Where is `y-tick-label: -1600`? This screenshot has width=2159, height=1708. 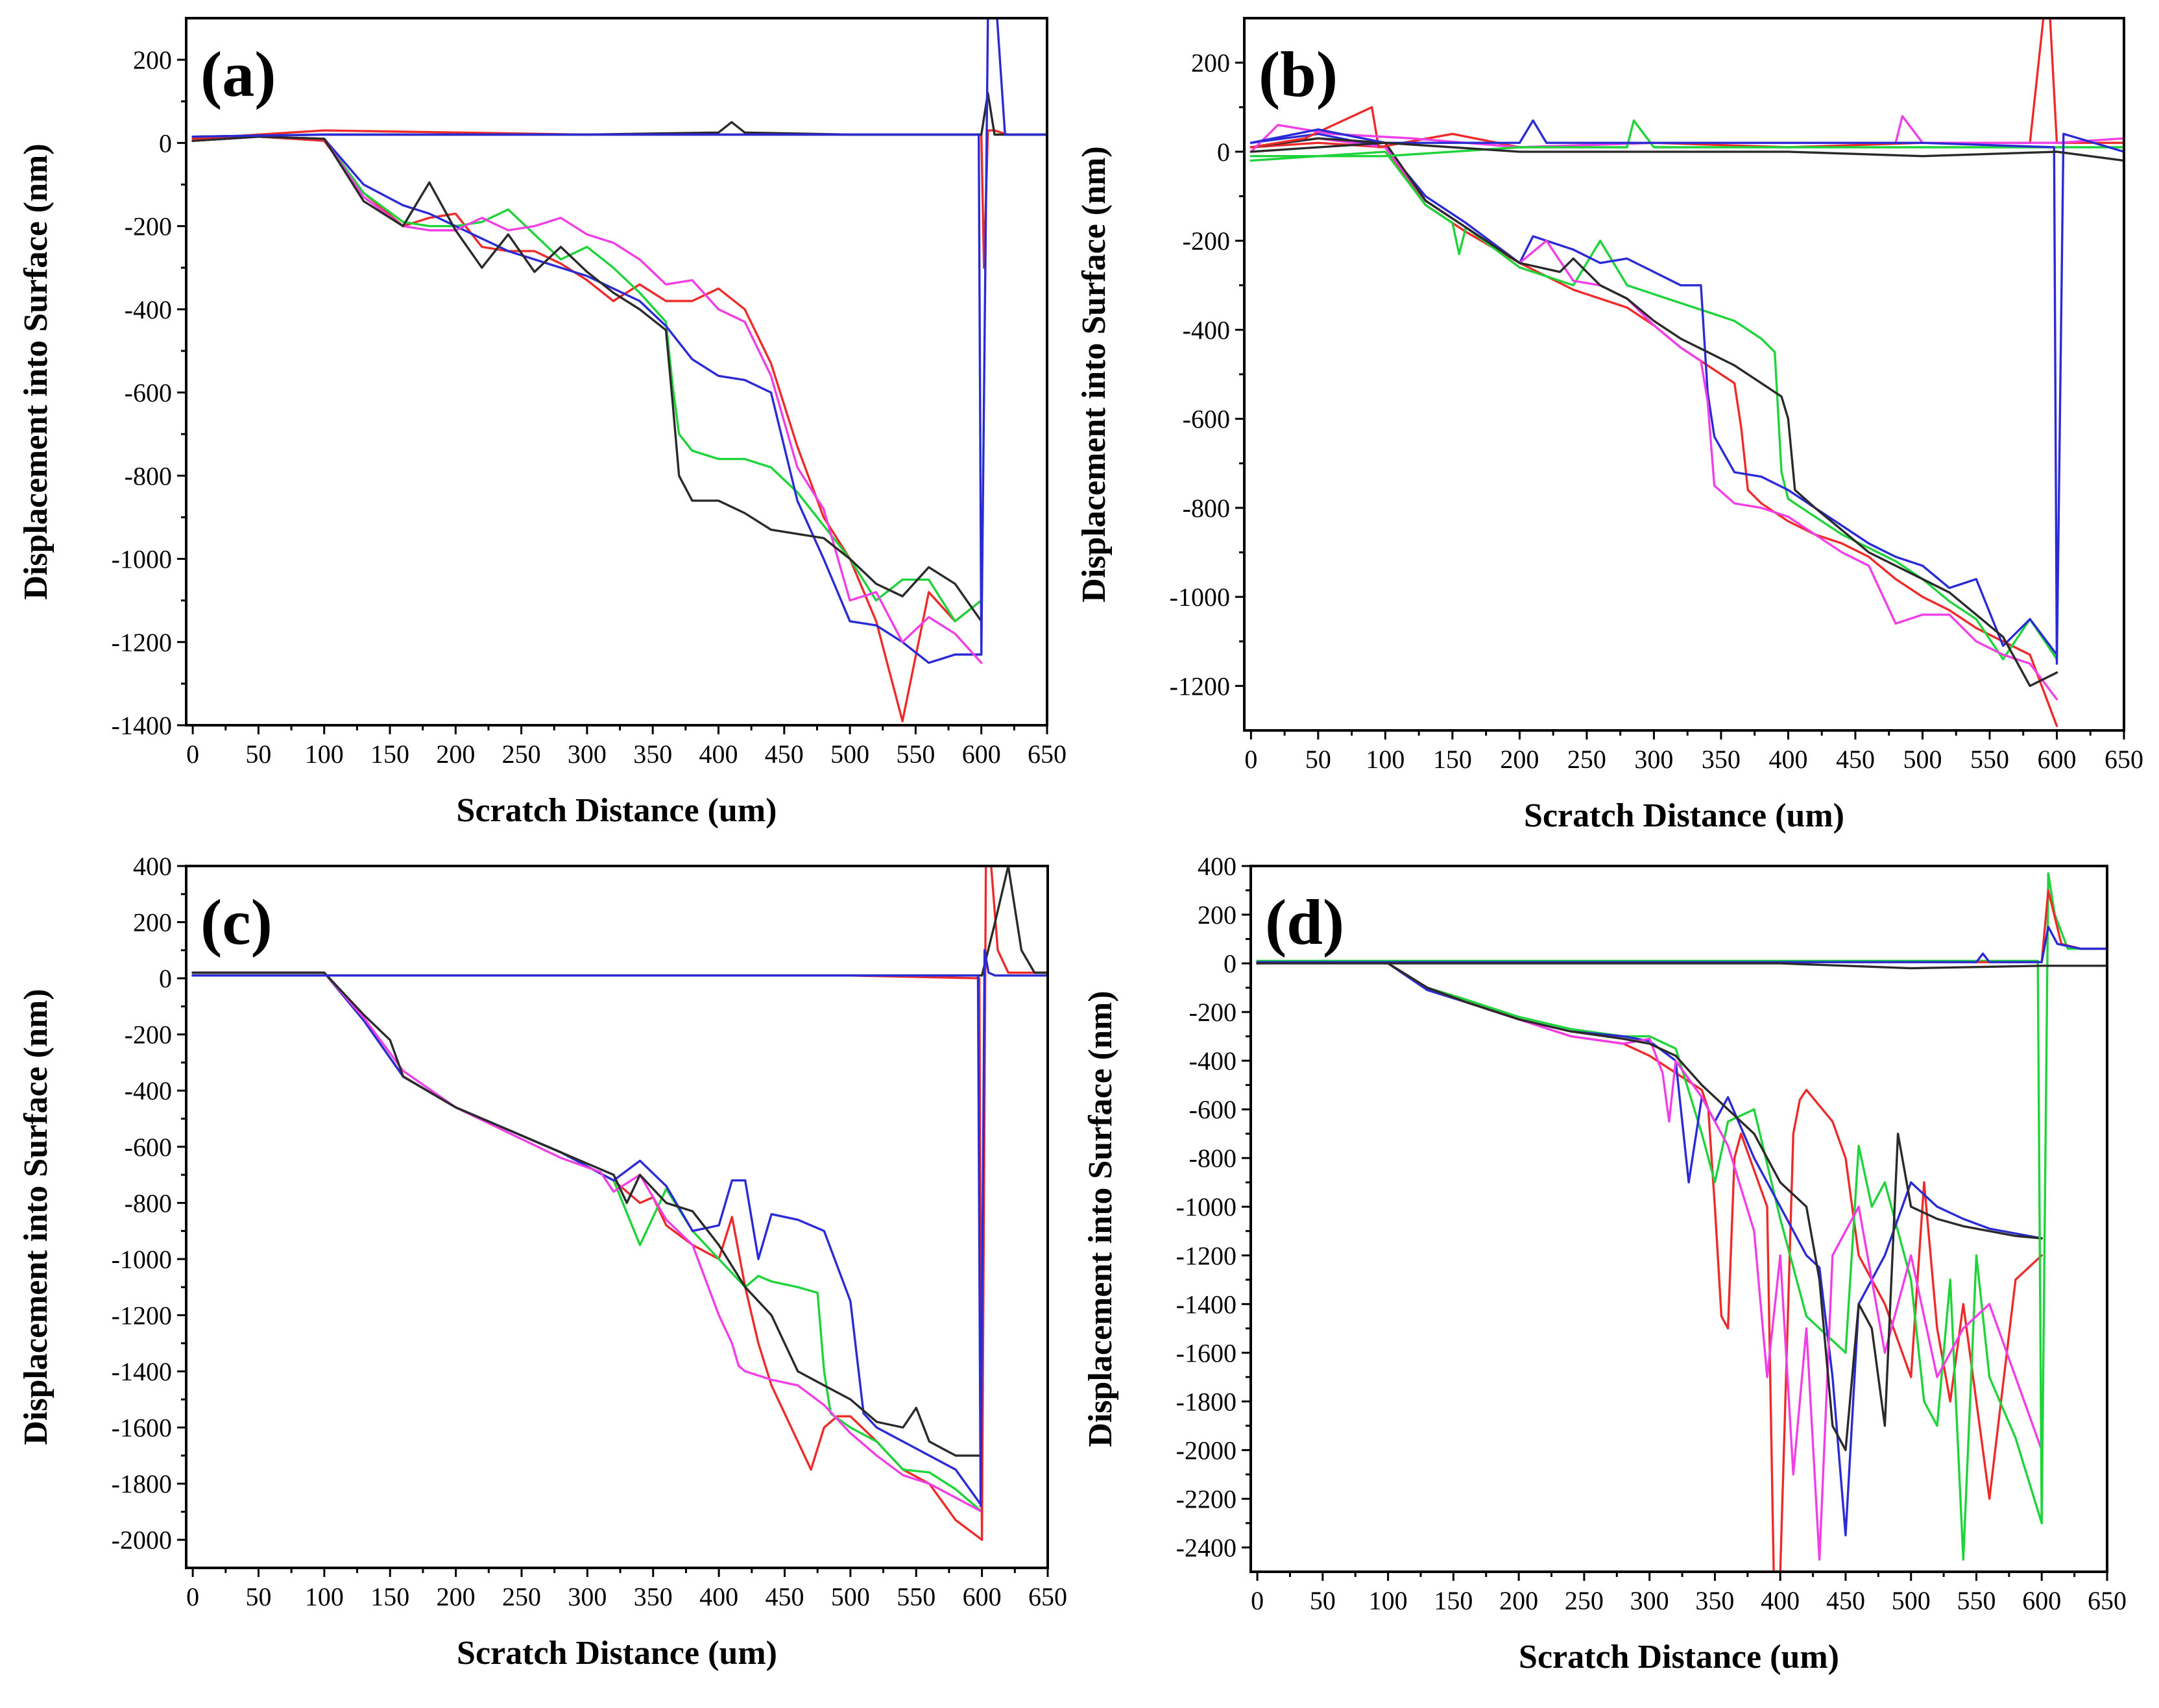
y-tick-label: -1600 is located at coordinates (142, 1428).